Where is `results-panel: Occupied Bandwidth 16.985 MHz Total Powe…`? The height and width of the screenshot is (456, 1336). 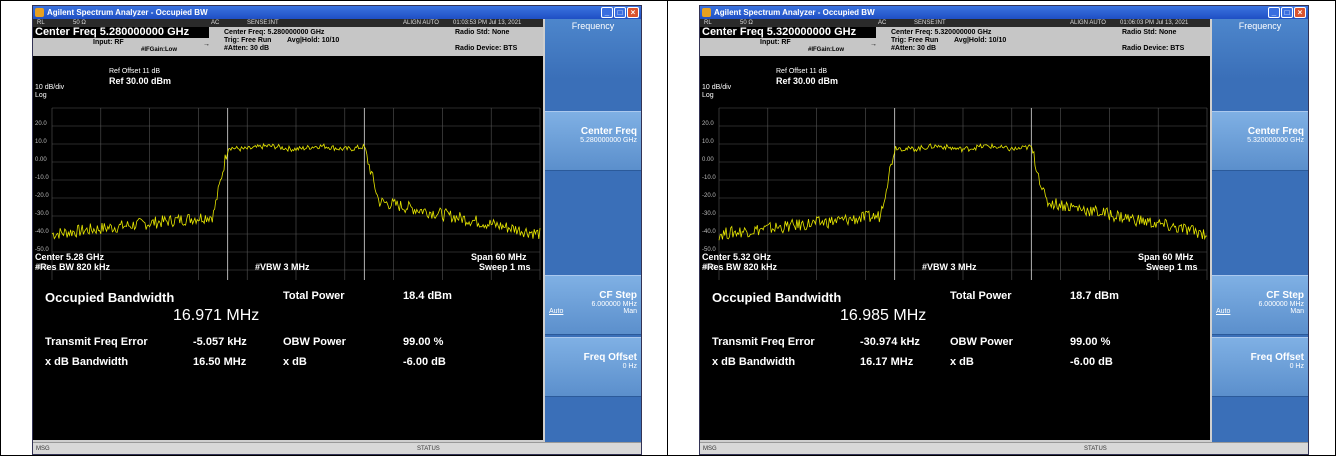
results-panel: Occupied Bandwidth 16.985 MHz Total Powe… is located at coordinates (955, 360).